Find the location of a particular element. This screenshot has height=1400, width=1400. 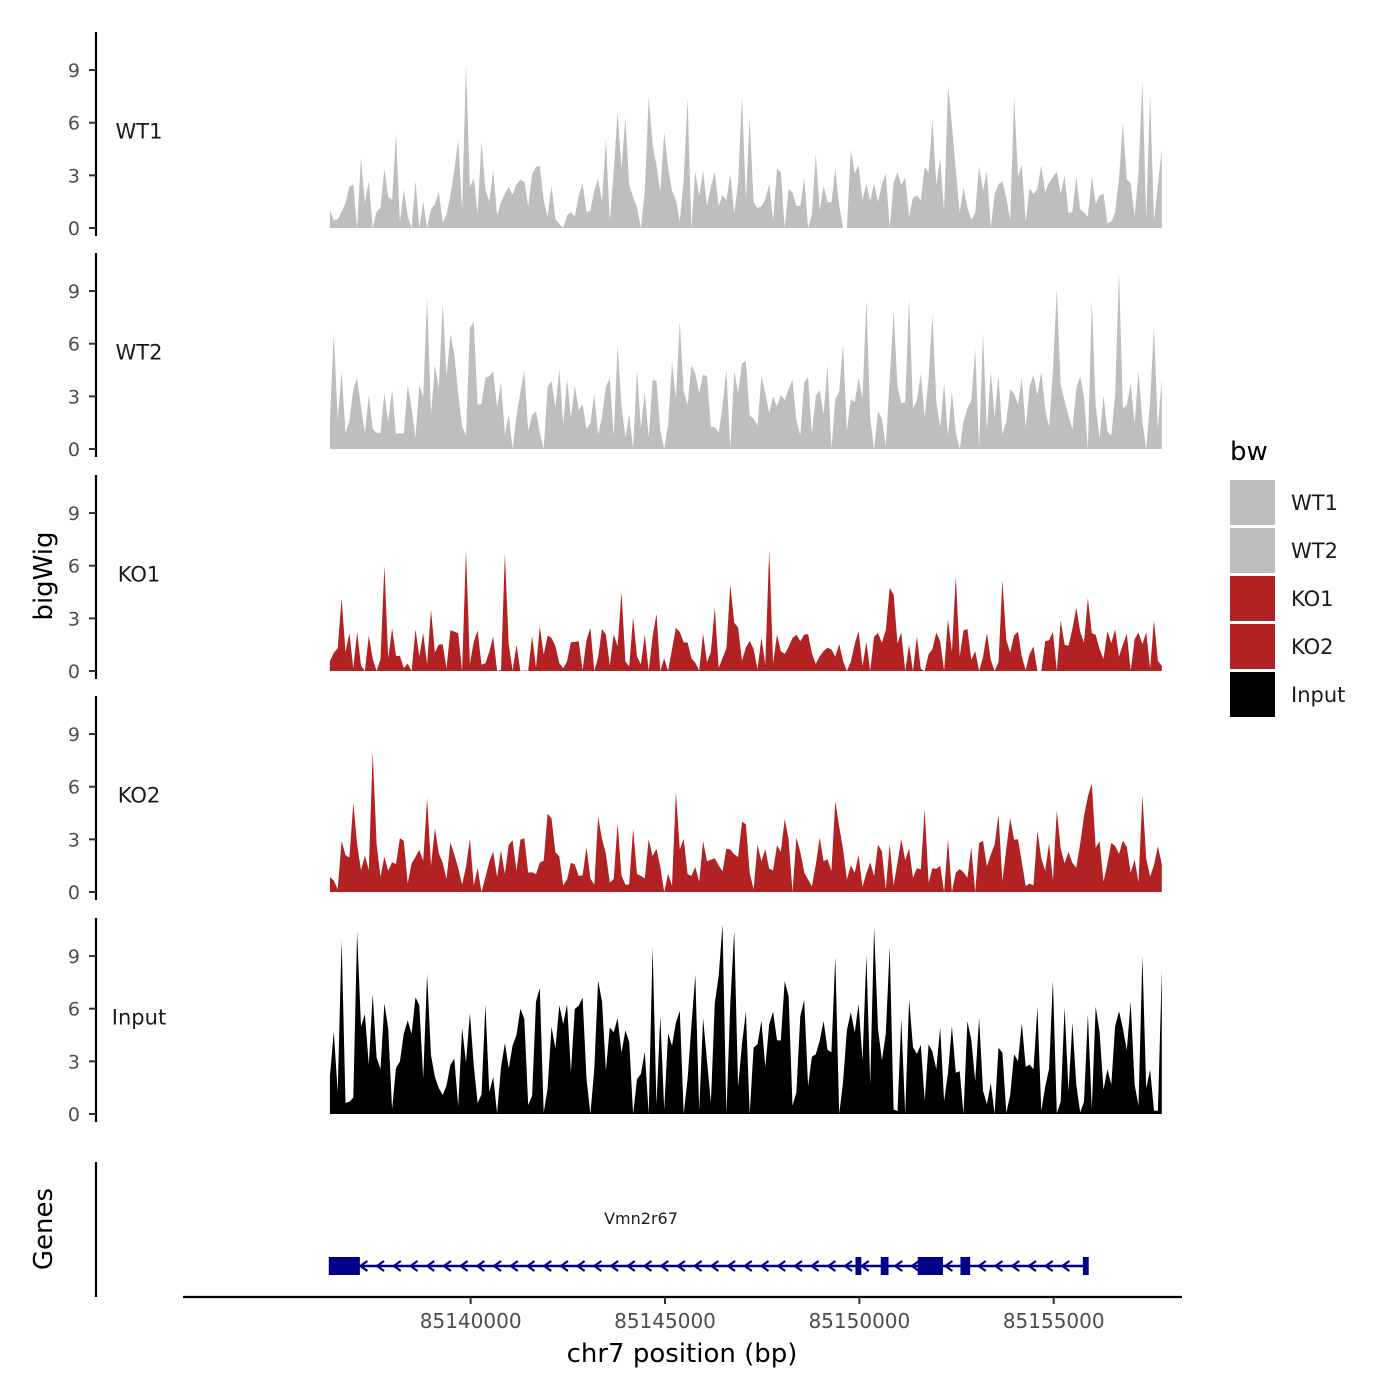

legend-label-wt2: WT2 is located at coordinates (1314, 551).